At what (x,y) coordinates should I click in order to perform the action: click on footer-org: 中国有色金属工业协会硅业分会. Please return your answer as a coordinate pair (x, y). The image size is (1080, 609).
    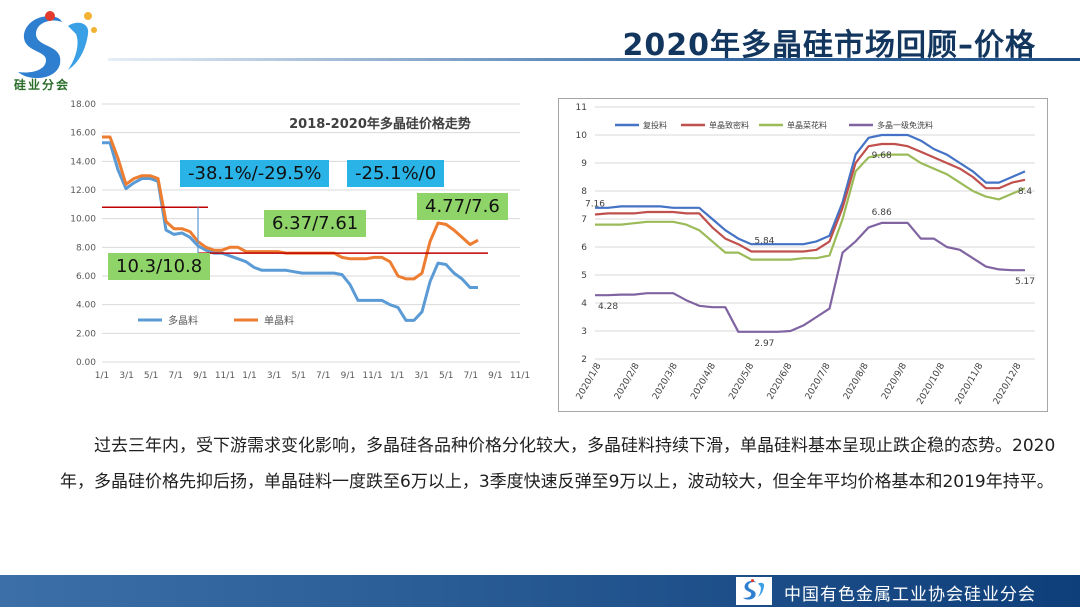
    Looking at the image, I should click on (910, 595).